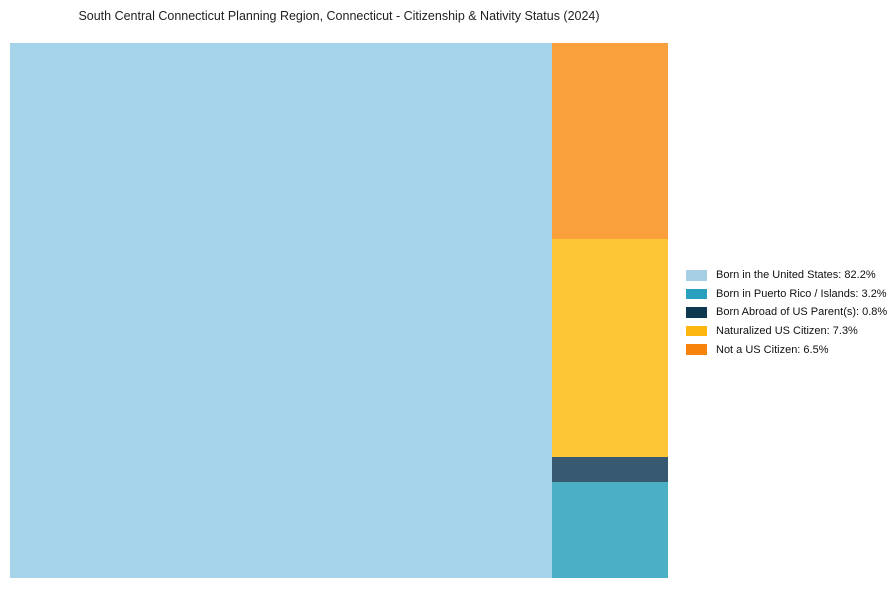 This screenshot has width=889, height=590. I want to click on treemap-segment-not-a-us-citizen, so click(610, 141).